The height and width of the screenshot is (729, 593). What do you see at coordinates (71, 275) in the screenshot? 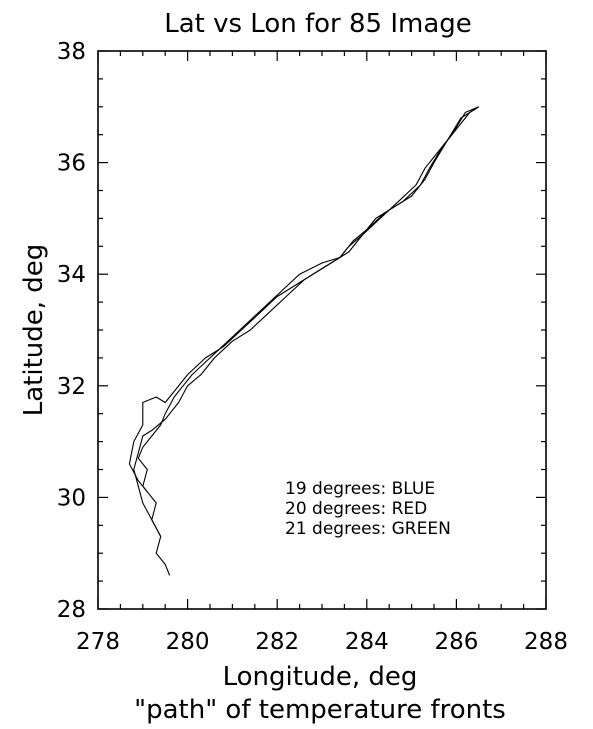
I see `y-tick-label: 34` at bounding box center [71, 275].